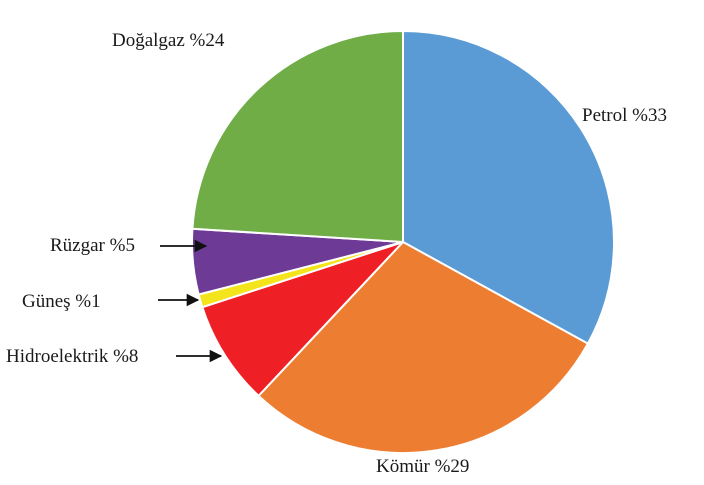 The width and height of the screenshot is (704, 485). What do you see at coordinates (422, 466) in the screenshot?
I see `slice-label-komur: Kömür %29` at bounding box center [422, 466].